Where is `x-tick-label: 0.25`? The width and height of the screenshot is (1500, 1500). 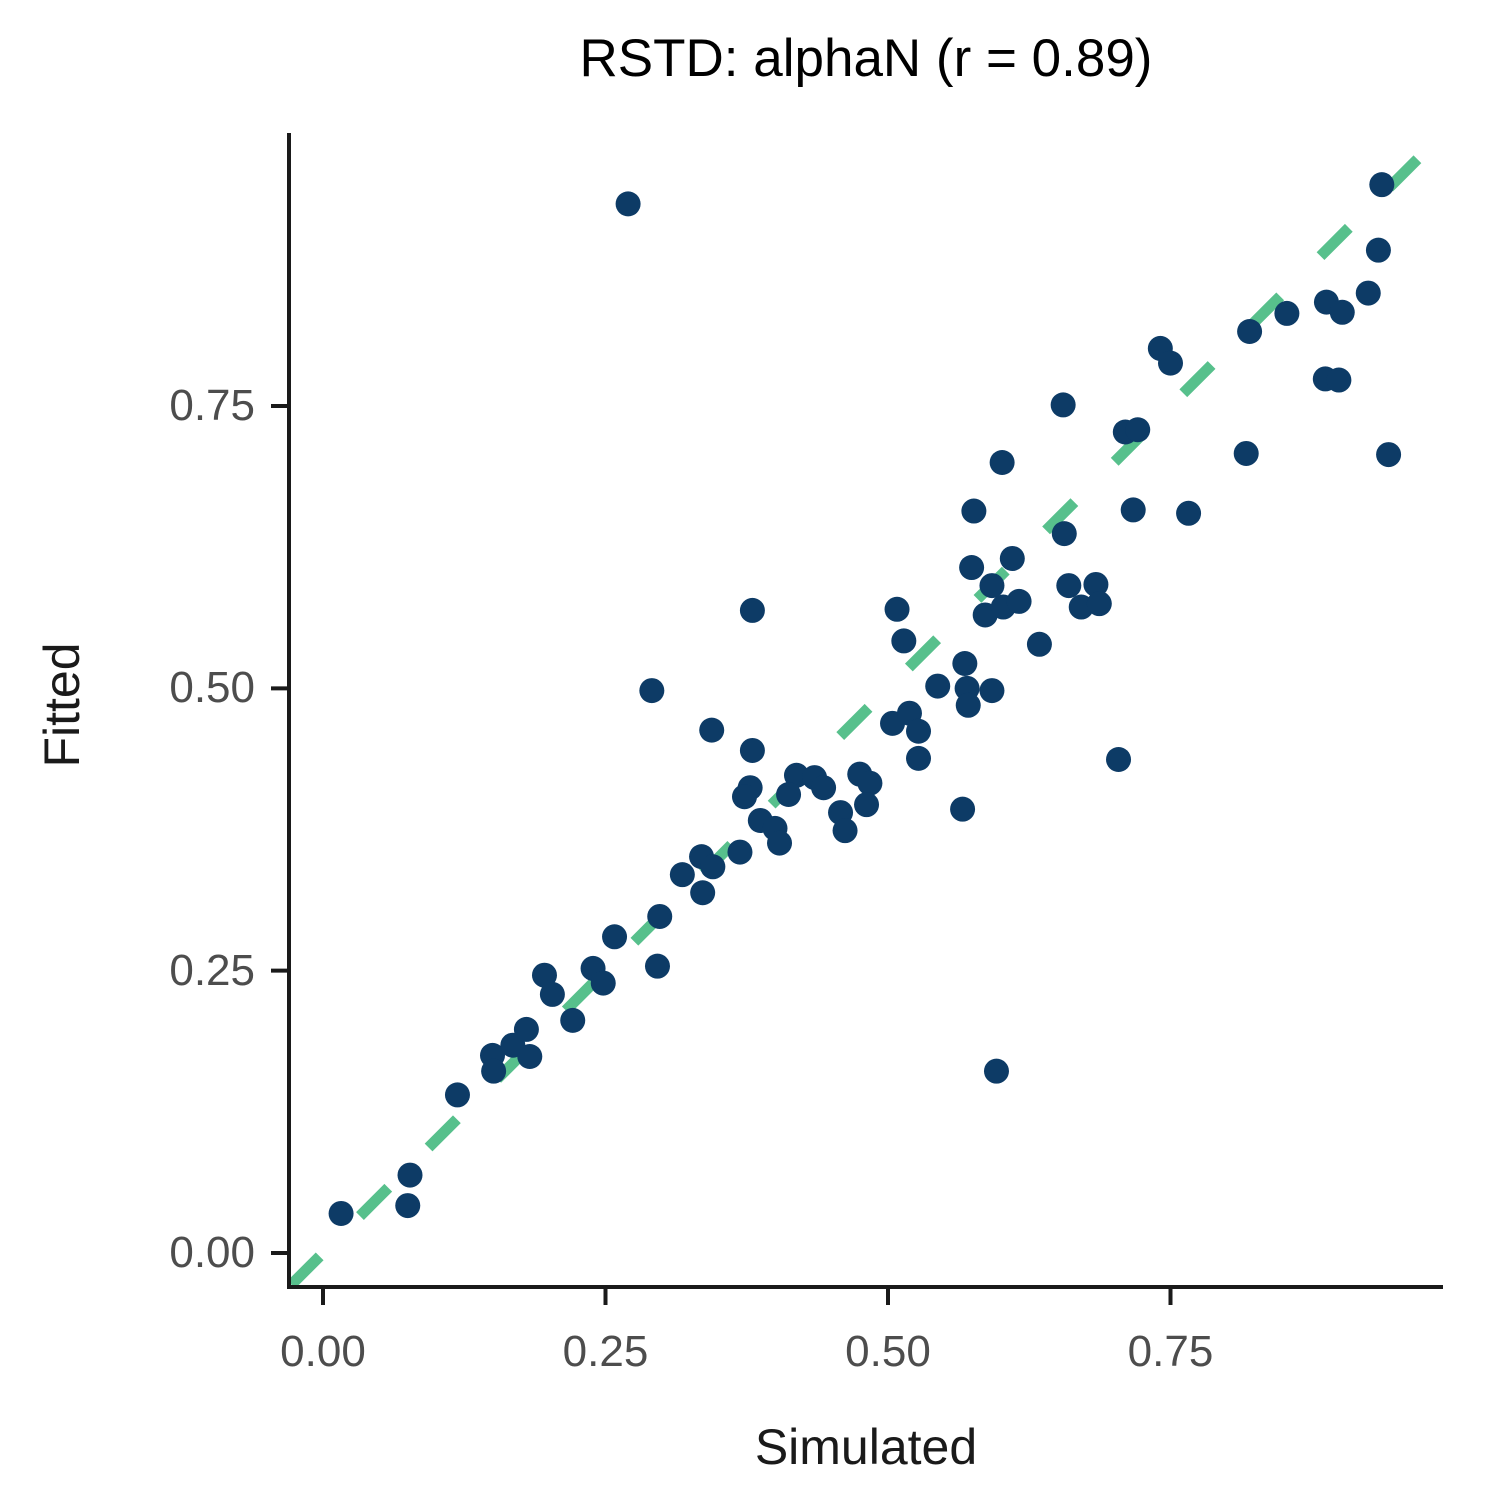
x-tick-label: 0.25 is located at coordinates (605, 1351).